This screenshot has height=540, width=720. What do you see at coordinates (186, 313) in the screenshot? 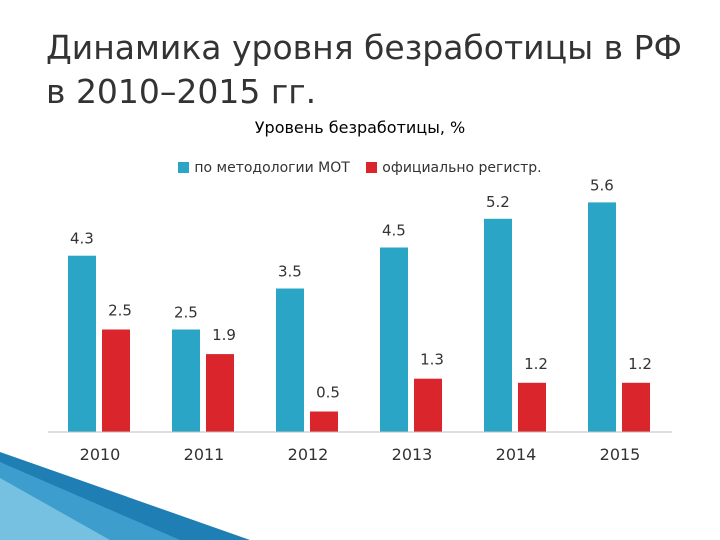
I see `data-label-2011-series-1: 2.5` at bounding box center [186, 313].